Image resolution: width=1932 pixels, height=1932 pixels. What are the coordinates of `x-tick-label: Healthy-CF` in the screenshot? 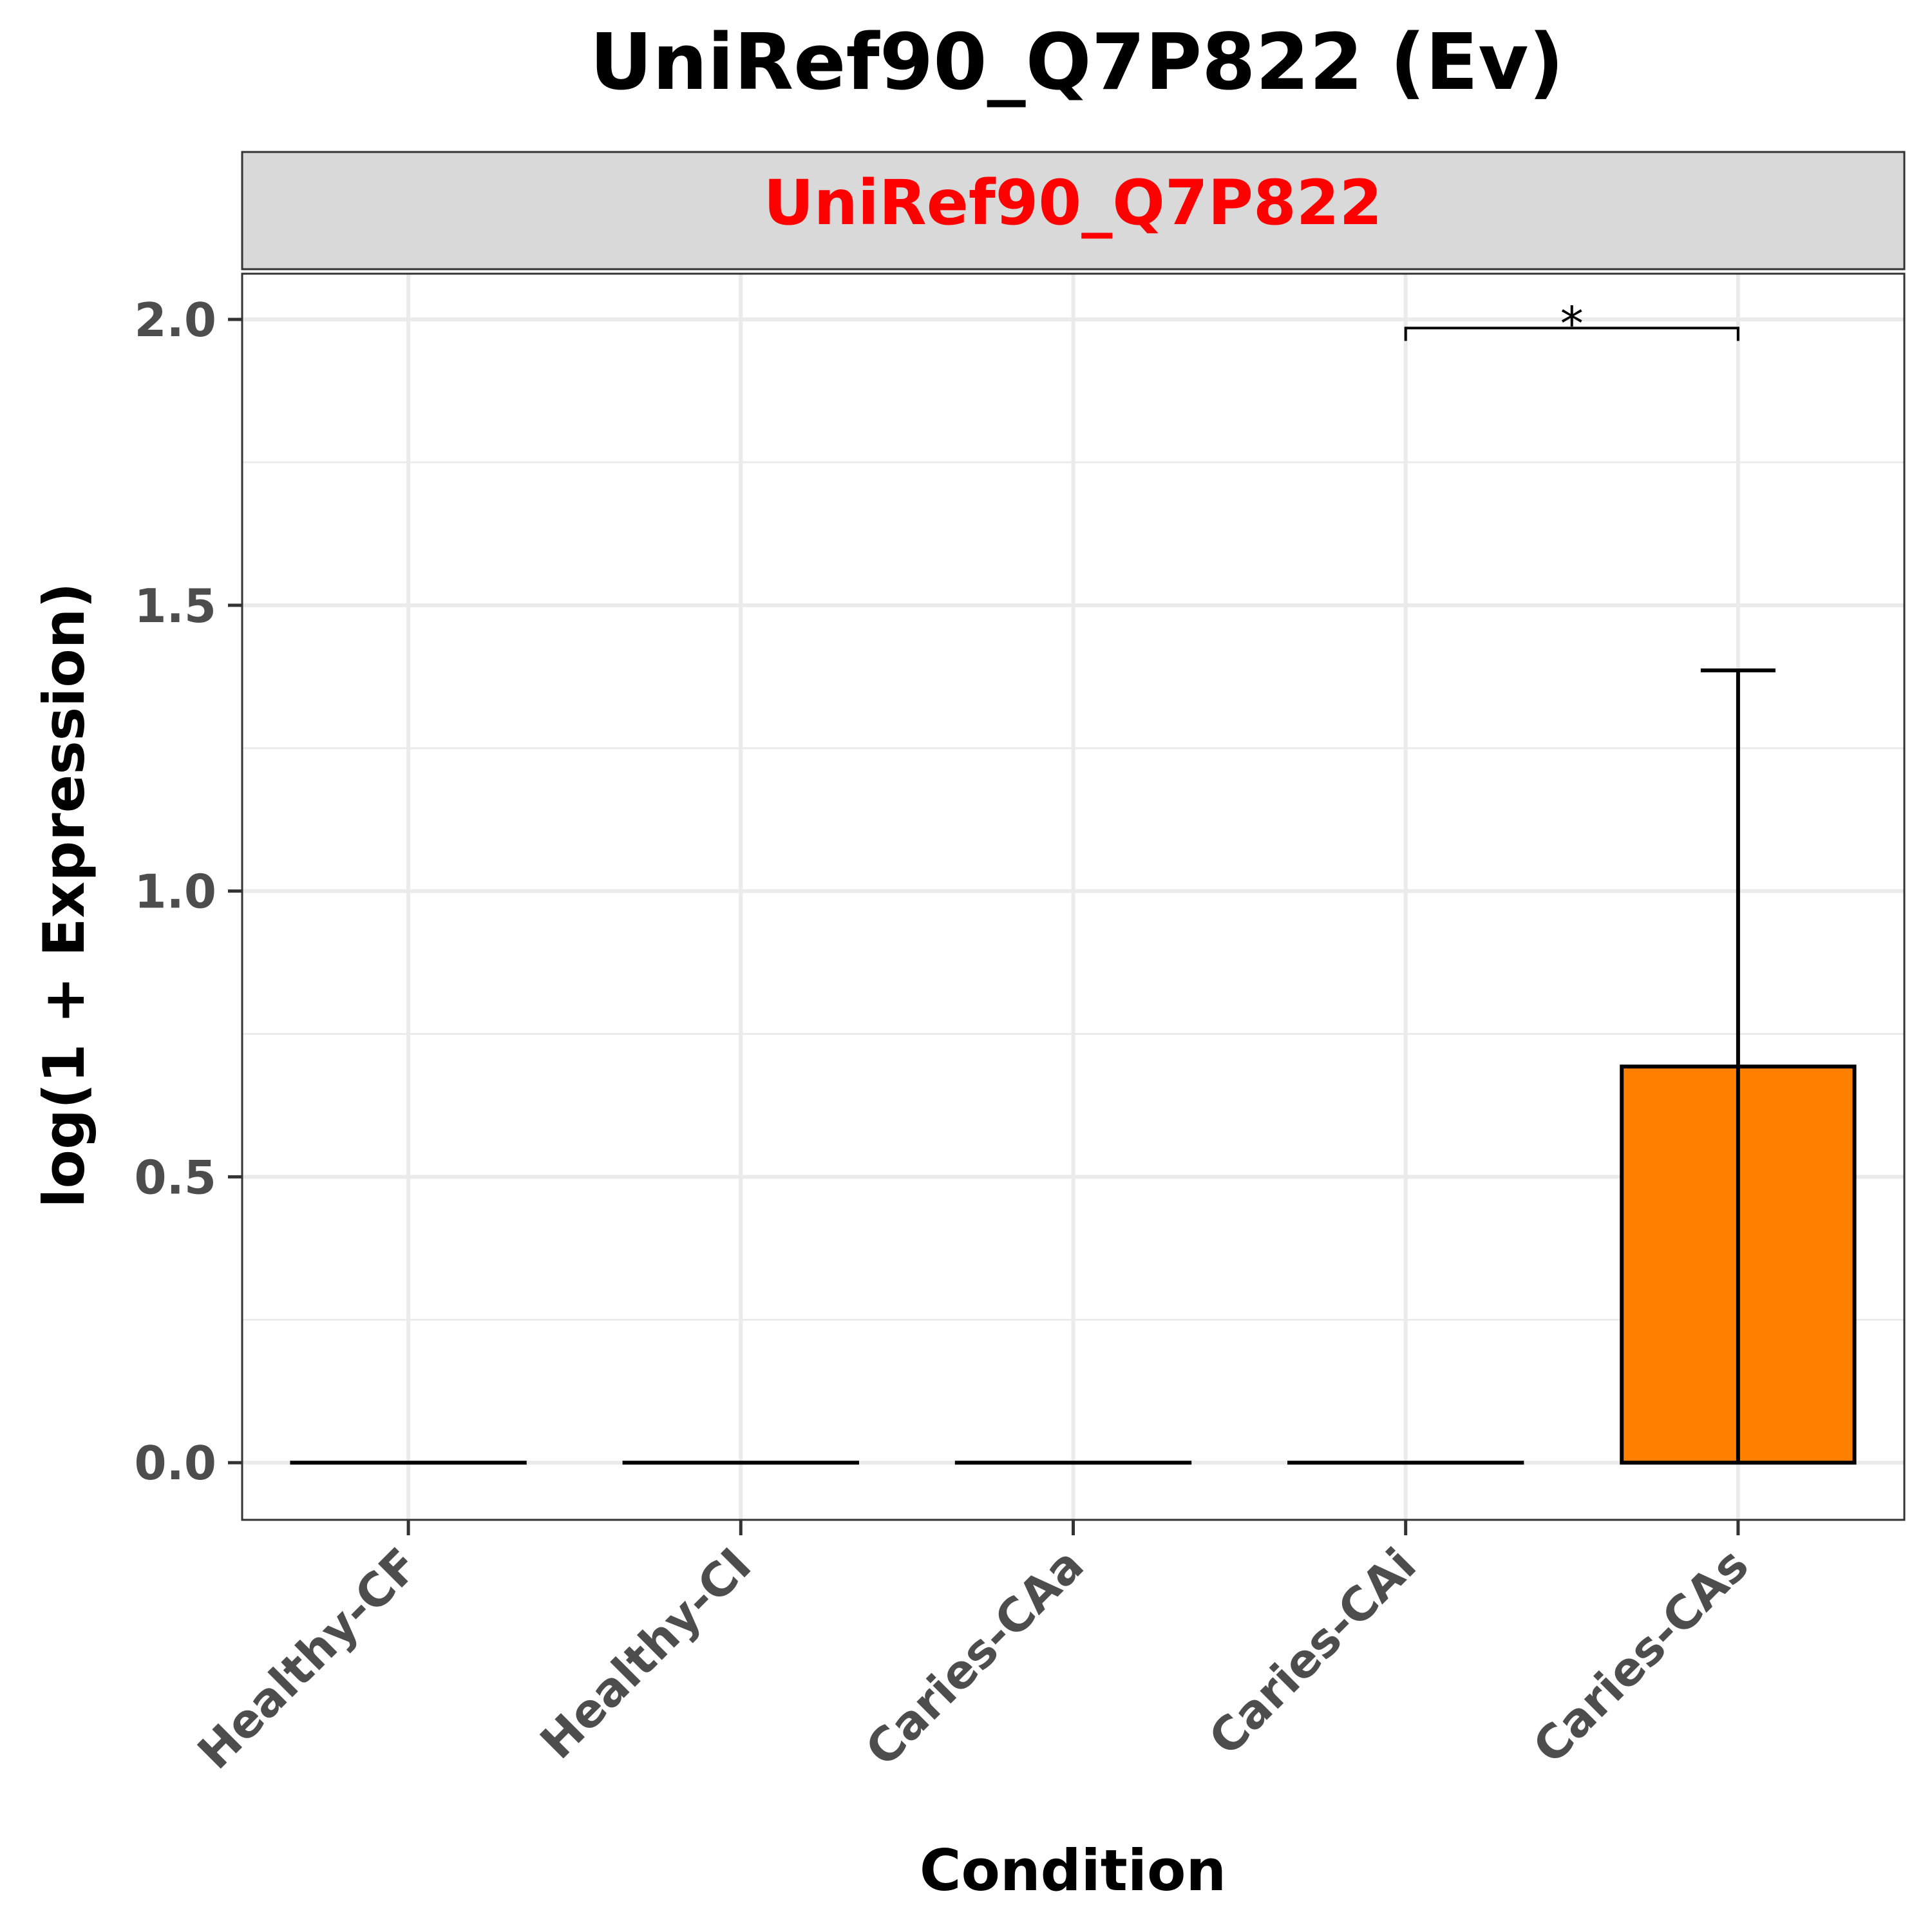 It's located at (308, 1659).